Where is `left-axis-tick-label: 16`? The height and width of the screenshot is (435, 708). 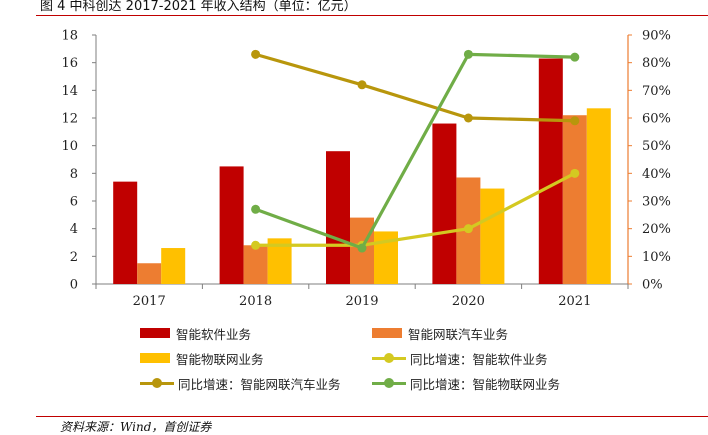 left-axis-tick-label: 16 is located at coordinates (69, 63).